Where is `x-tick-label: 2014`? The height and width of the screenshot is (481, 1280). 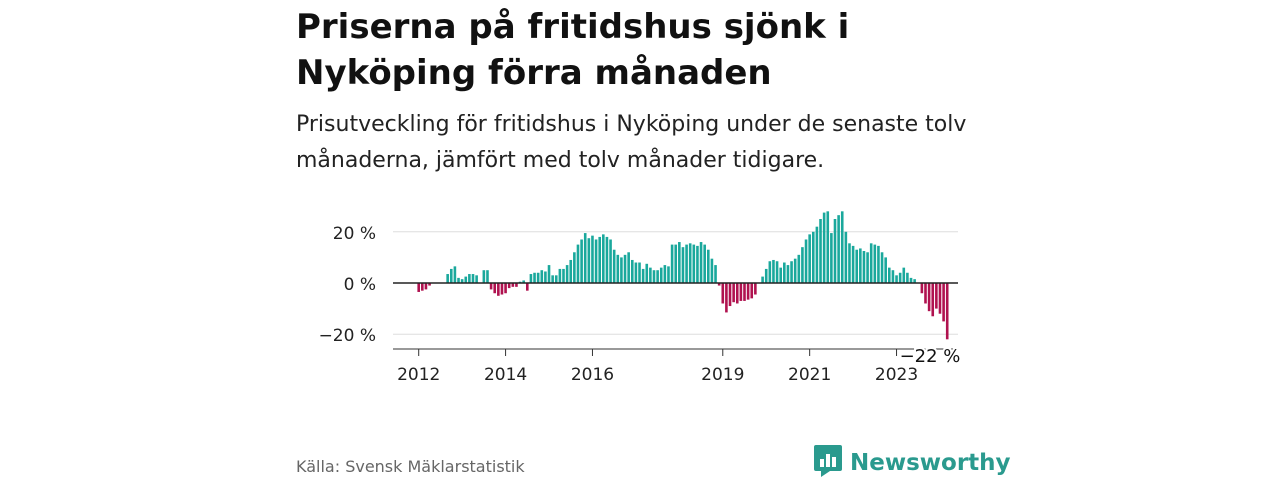
x-tick-label: 2014 is located at coordinates (505, 375).